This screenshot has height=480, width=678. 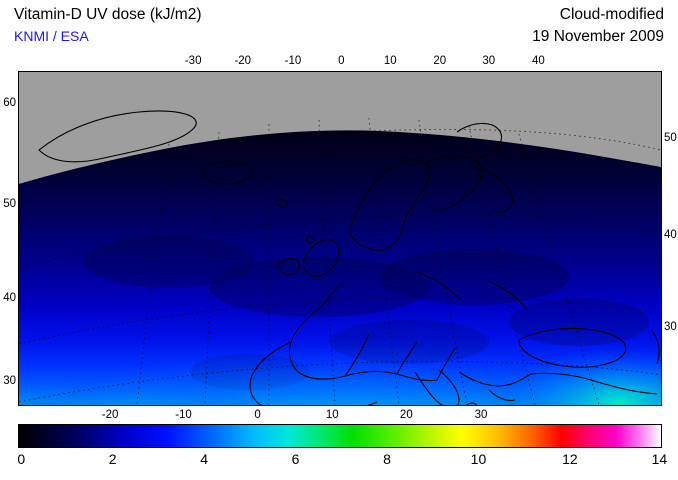 I want to click on left-tick-label: 40, so click(x=9, y=298).